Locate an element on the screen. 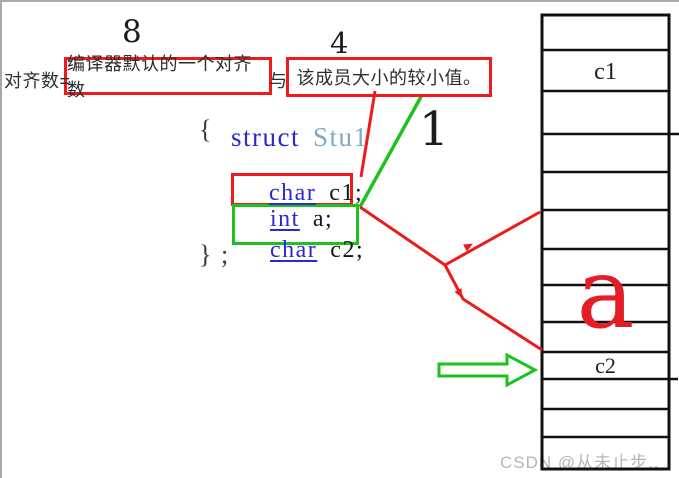  green-arrow-icon is located at coordinates (488, 370).